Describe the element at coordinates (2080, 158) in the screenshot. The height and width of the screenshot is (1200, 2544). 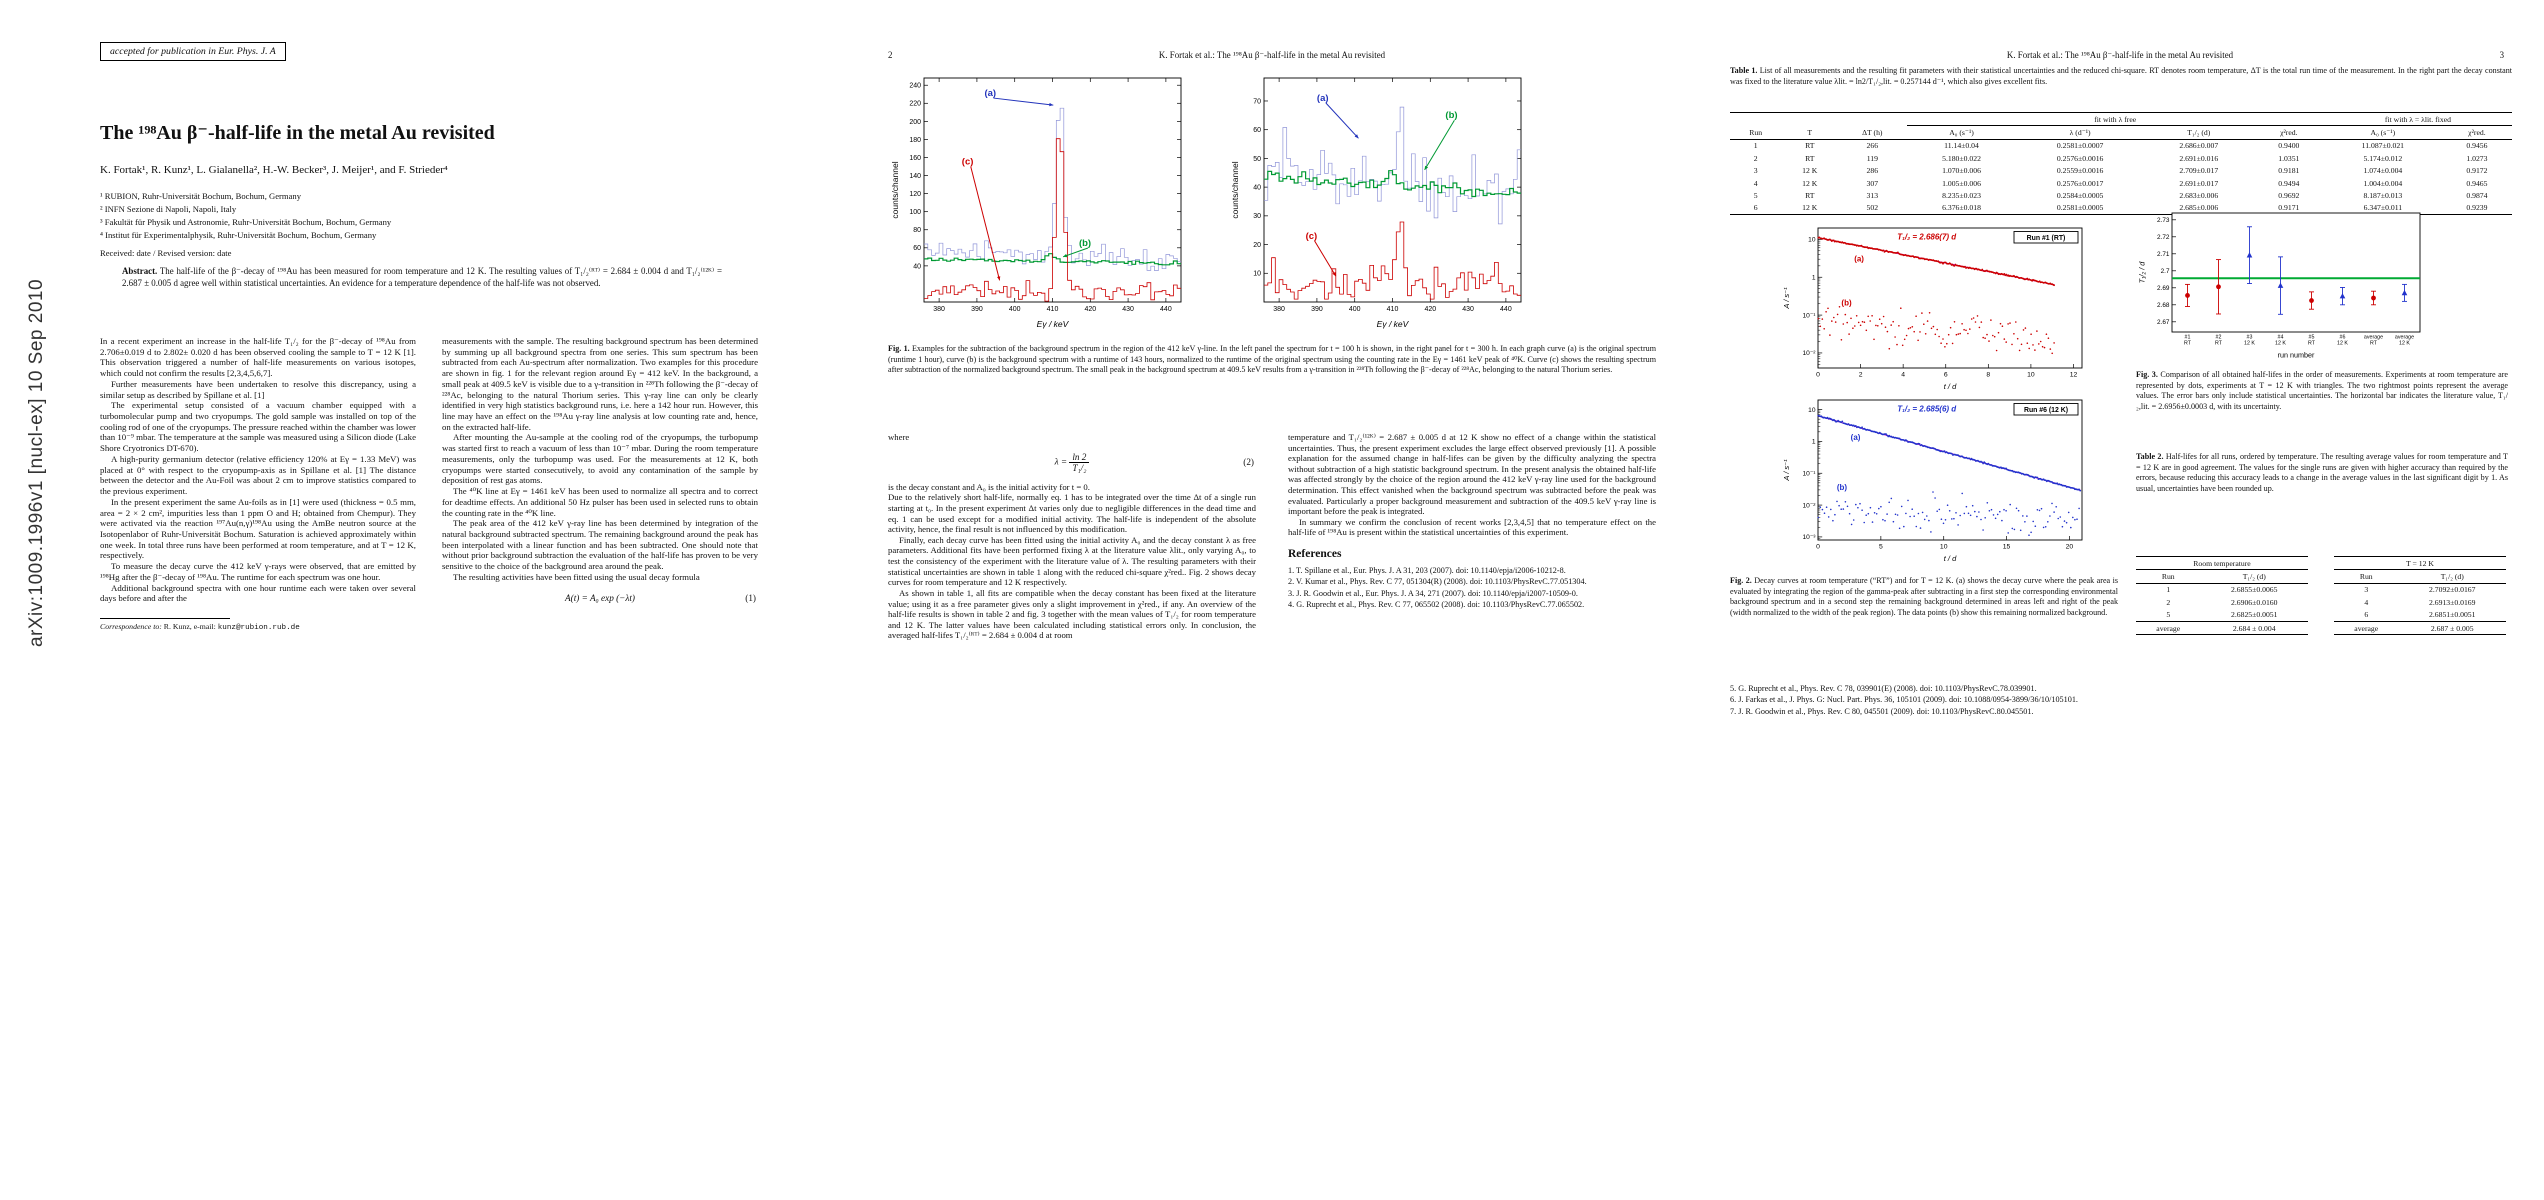
I see `cell: 0.2576±0.0016` at that location.